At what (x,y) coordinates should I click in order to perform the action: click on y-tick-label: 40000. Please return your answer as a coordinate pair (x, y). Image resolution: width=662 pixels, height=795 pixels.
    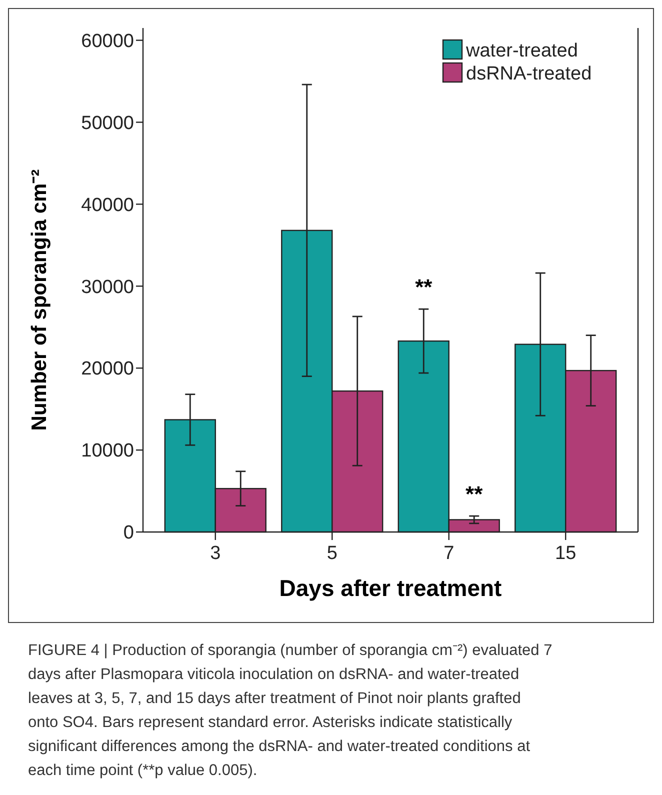
    Looking at the image, I should click on (107, 205).